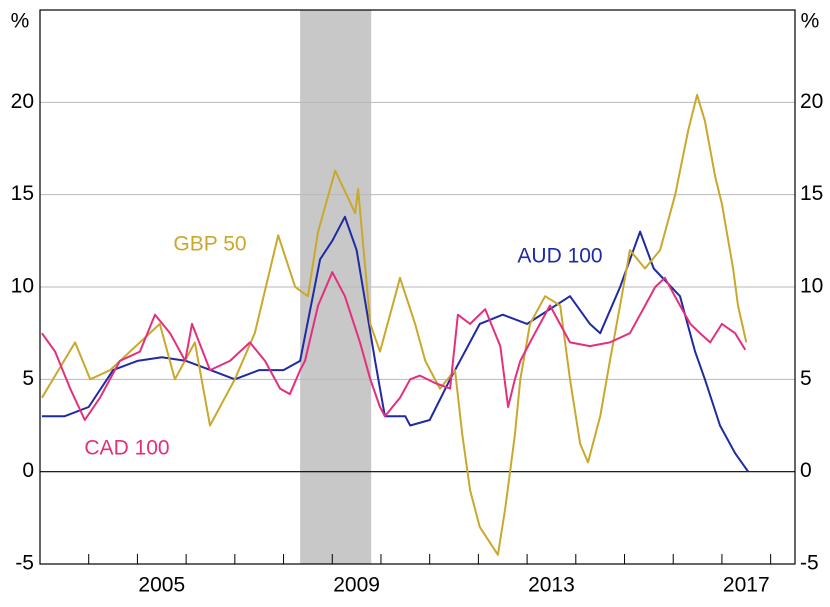 Image resolution: width=830 pixels, height=607 pixels. What do you see at coordinates (809, 563) in the screenshot?
I see `y2-tick-label: -5` at bounding box center [809, 563].